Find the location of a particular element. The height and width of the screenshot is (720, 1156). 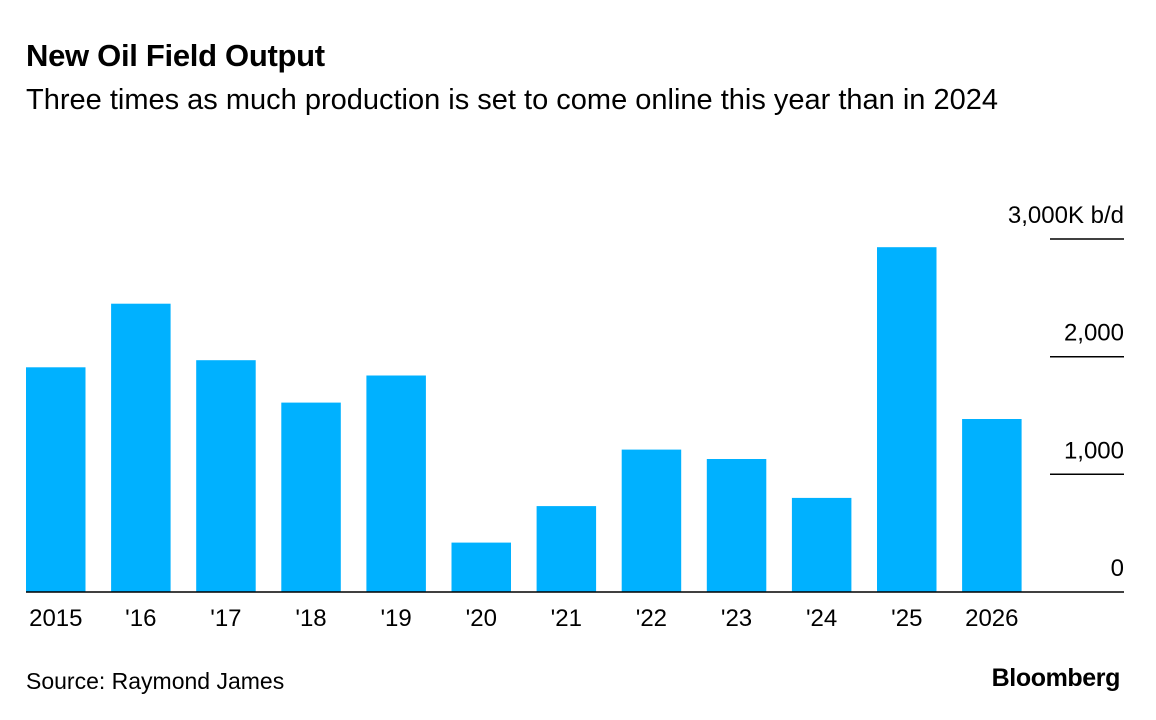

x-tick-label: '25 is located at coordinates (906, 618).